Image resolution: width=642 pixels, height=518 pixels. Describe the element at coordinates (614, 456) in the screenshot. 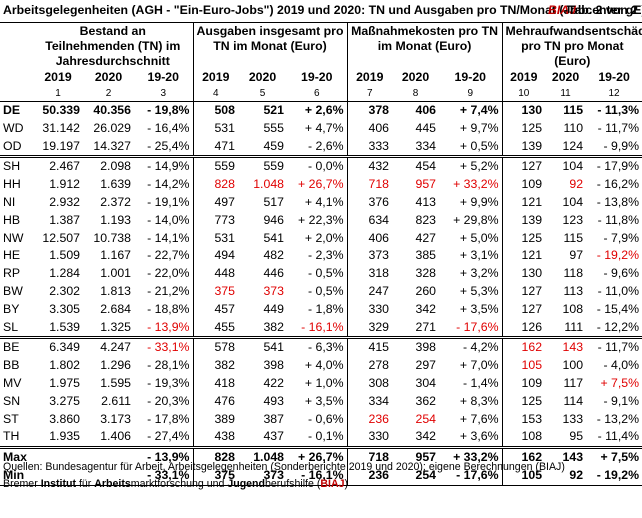

I see `table-cell: + 7,5%` at that location.